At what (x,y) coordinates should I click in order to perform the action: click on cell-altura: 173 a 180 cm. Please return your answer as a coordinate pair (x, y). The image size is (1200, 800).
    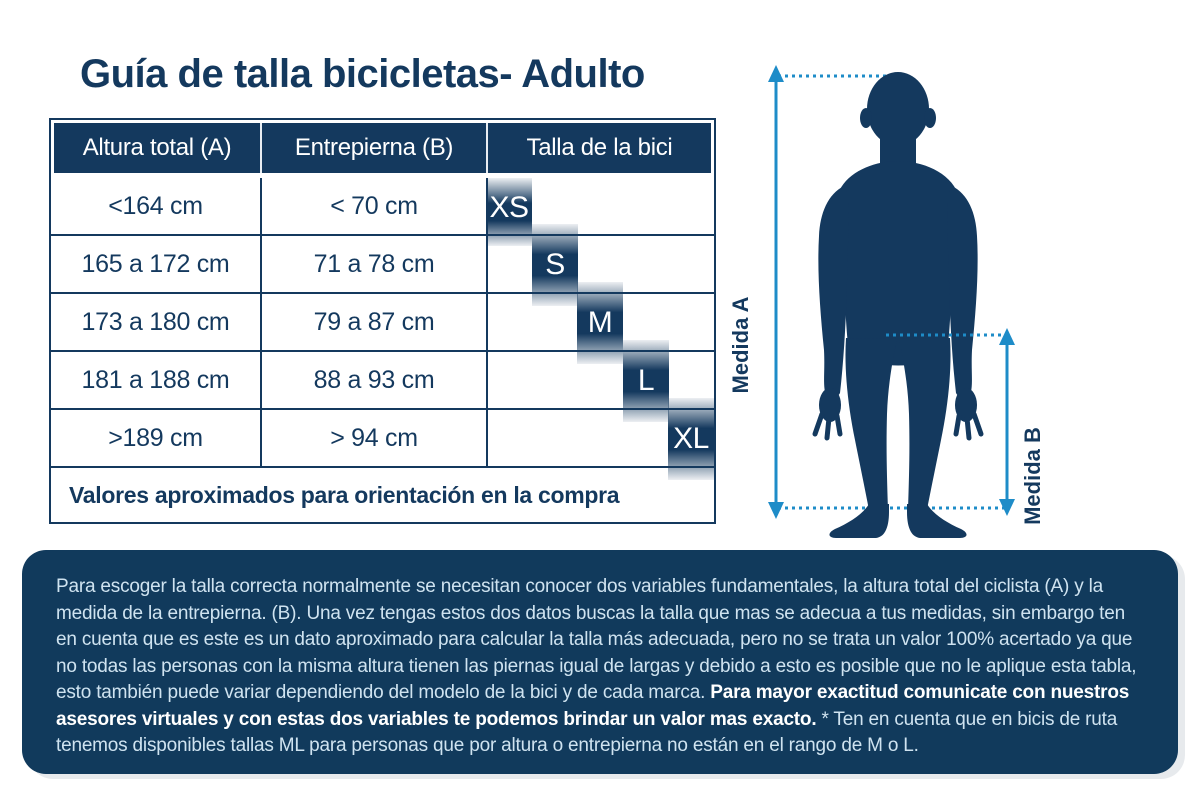
    Looking at the image, I should click on (156, 322).